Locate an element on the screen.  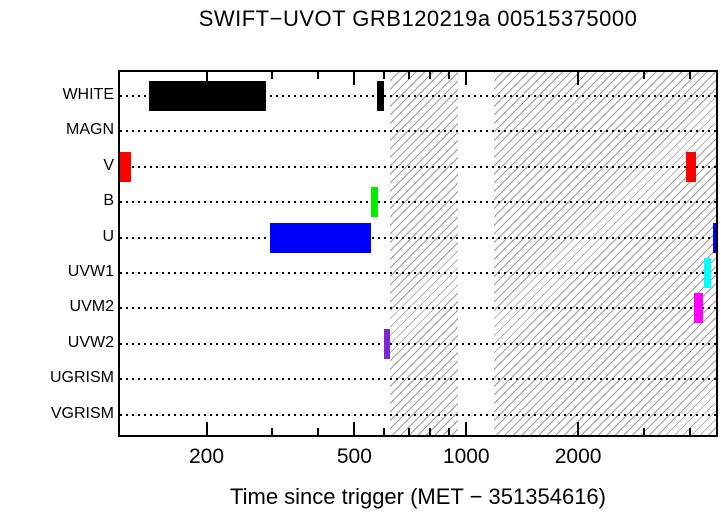
y-axis-label-v: V is located at coordinates (108, 165).